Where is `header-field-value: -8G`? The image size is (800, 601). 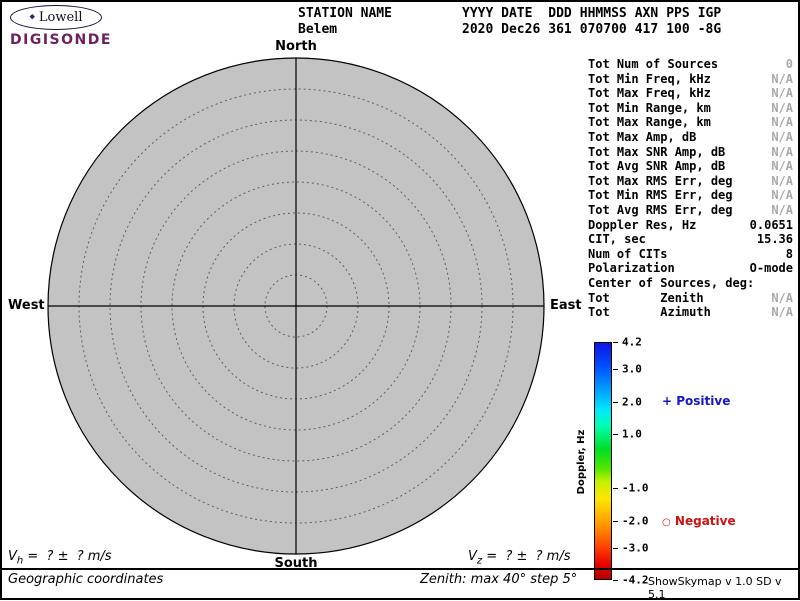 header-field-value: -8G is located at coordinates (709, 29).